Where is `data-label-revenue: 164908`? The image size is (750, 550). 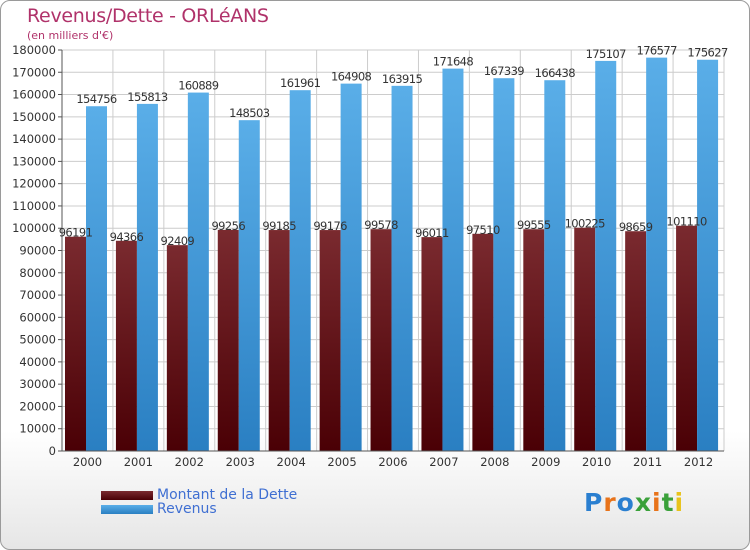 data-label-revenue: 164908 is located at coordinates (351, 77).